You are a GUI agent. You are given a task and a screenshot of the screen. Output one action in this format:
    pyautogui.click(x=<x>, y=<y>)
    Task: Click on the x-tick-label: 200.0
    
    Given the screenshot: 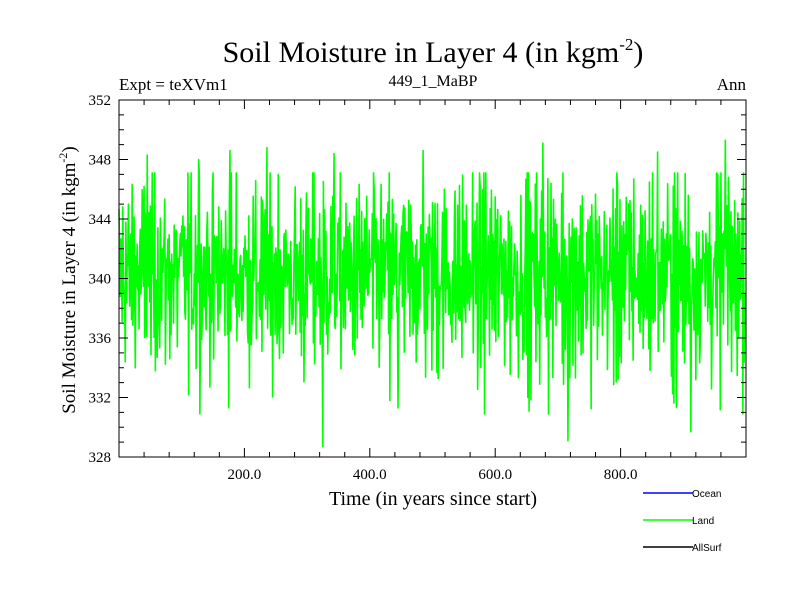 What is the action you would take?
    pyautogui.click(x=245, y=475)
    